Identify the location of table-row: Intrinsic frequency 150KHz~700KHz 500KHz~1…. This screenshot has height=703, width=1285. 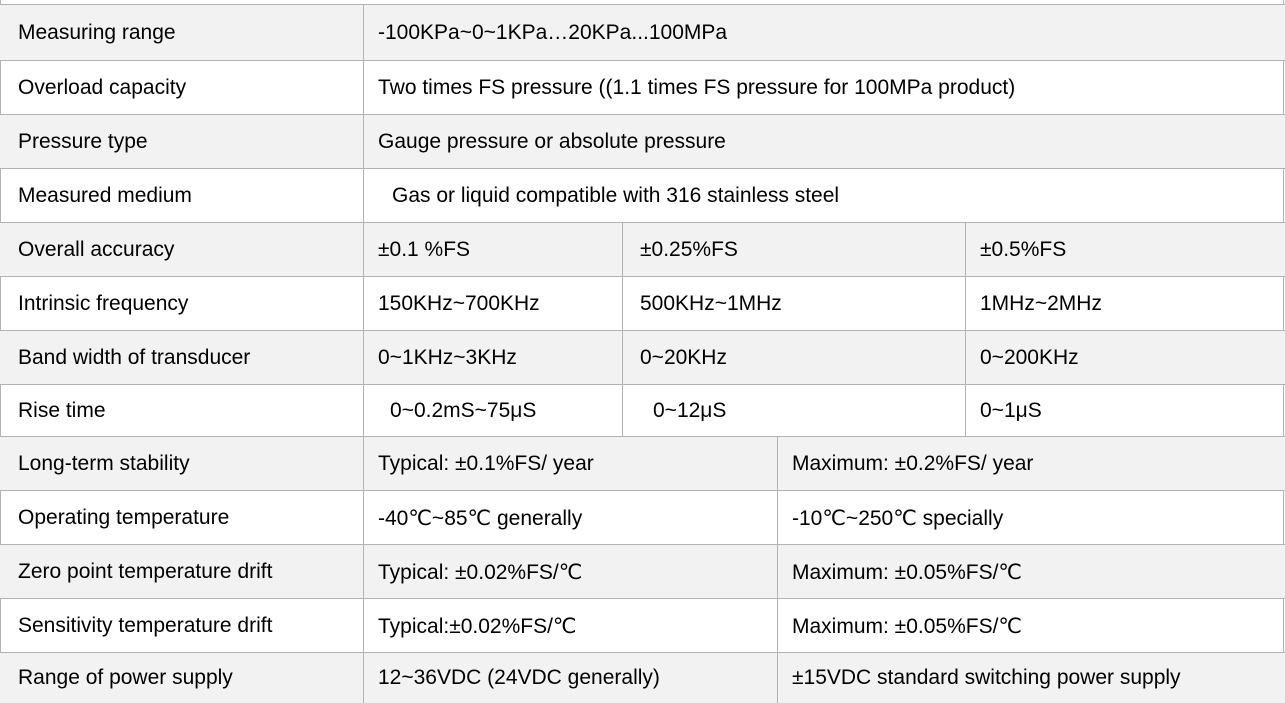
(642, 303).